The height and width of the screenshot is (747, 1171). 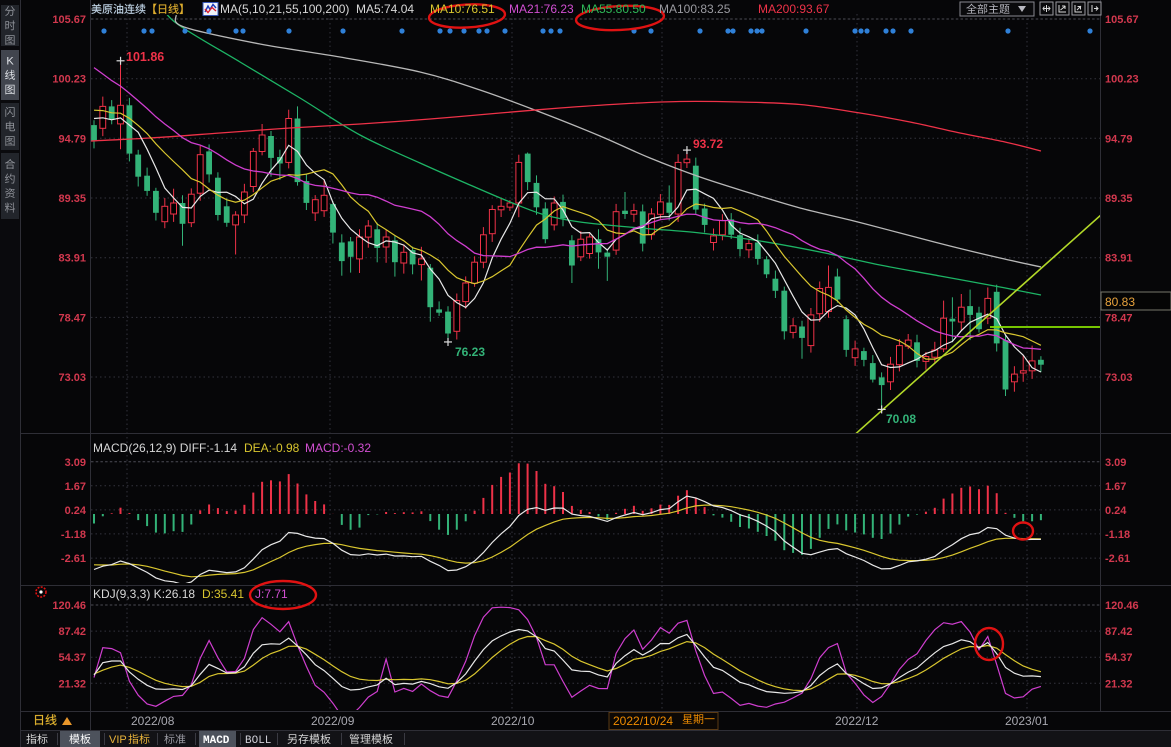 I want to click on svg-text: 2022/10/24, so click(x=643, y=721).